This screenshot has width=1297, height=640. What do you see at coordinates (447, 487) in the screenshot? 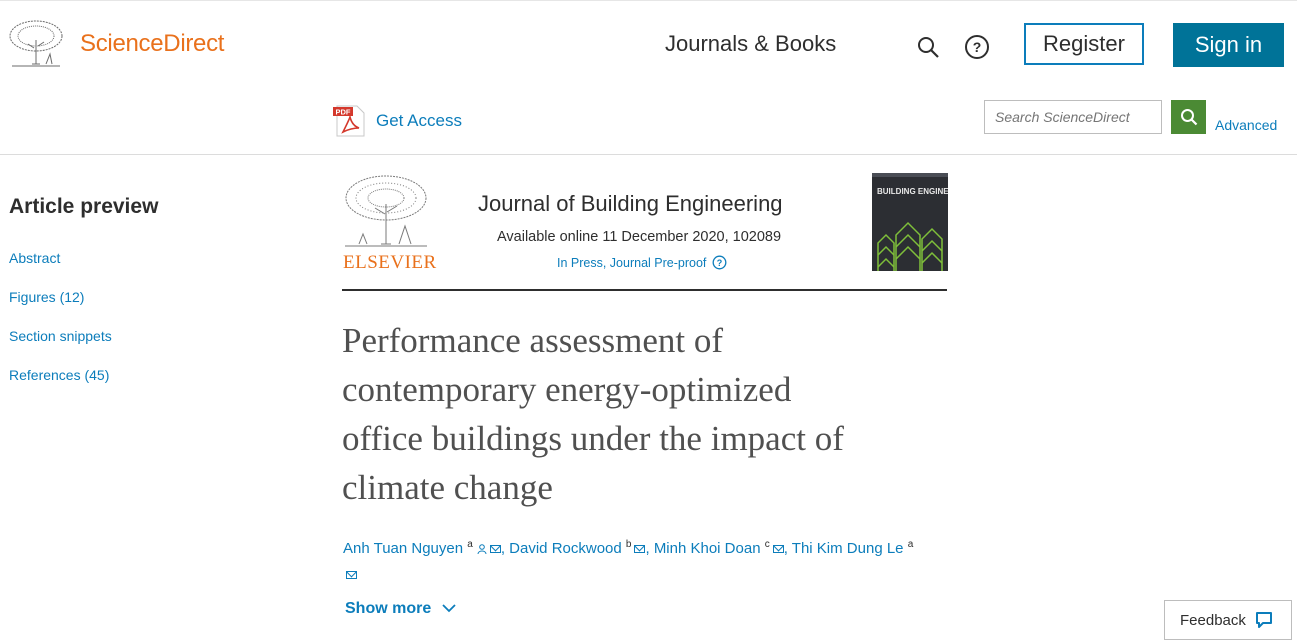
I see `title-line: climate change` at bounding box center [447, 487].